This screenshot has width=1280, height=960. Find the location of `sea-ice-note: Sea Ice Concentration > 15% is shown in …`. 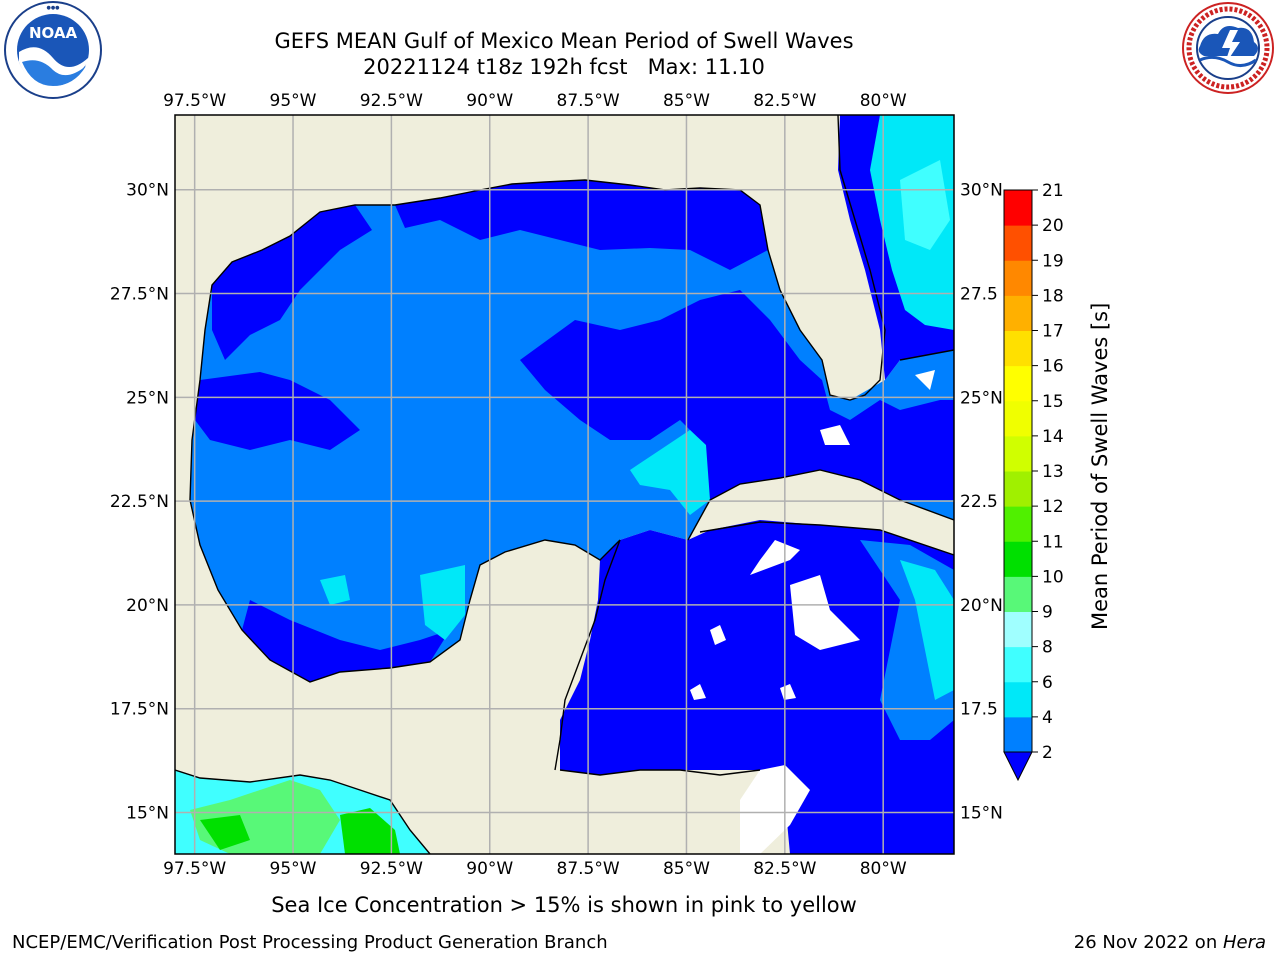

sea-ice-note: Sea Ice Concentration > 15% is shown in … is located at coordinates (564, 905).